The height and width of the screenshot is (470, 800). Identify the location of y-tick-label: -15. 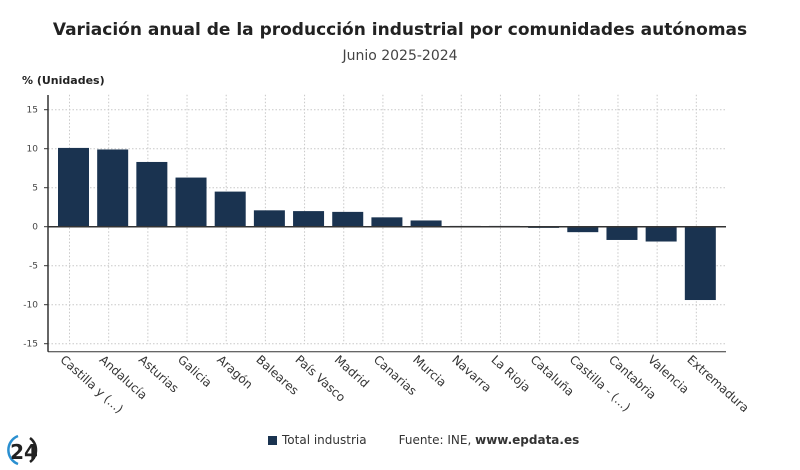
(30, 345).